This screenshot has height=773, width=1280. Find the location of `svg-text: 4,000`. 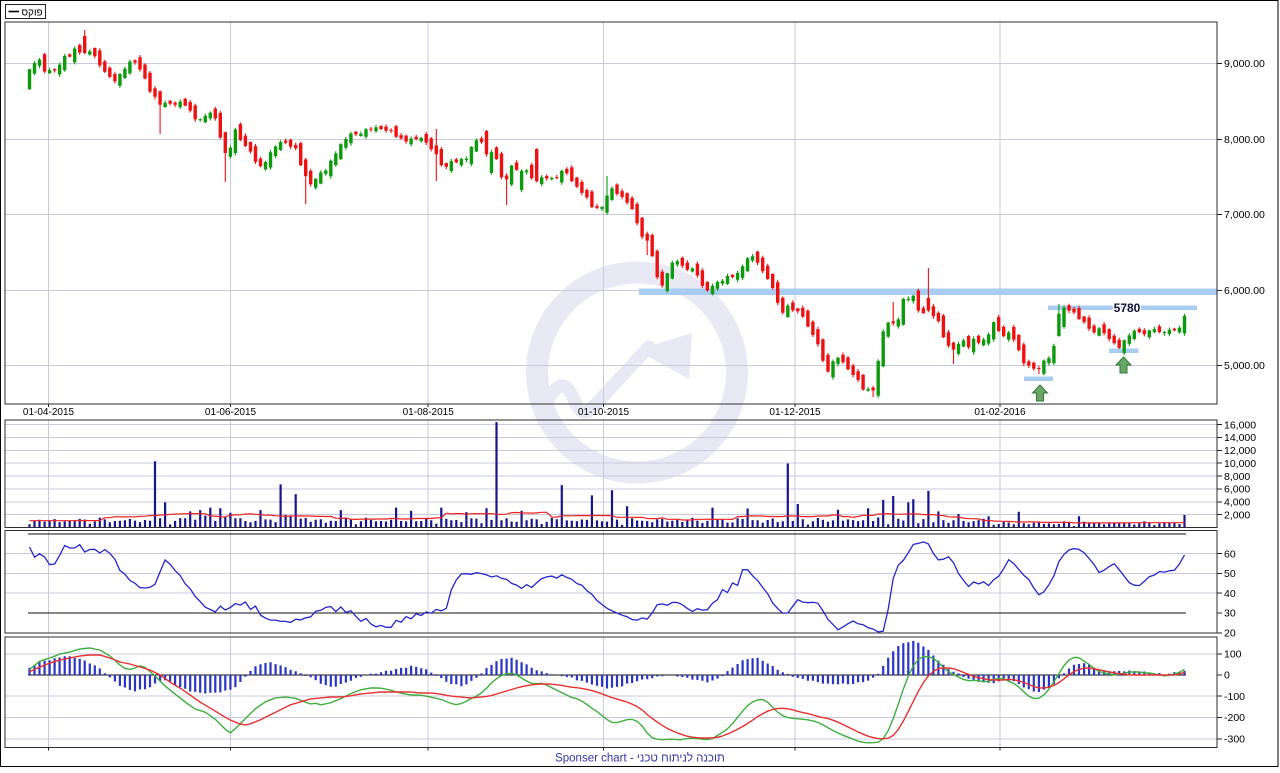

svg-text: 4,000 is located at coordinates (1237, 503).